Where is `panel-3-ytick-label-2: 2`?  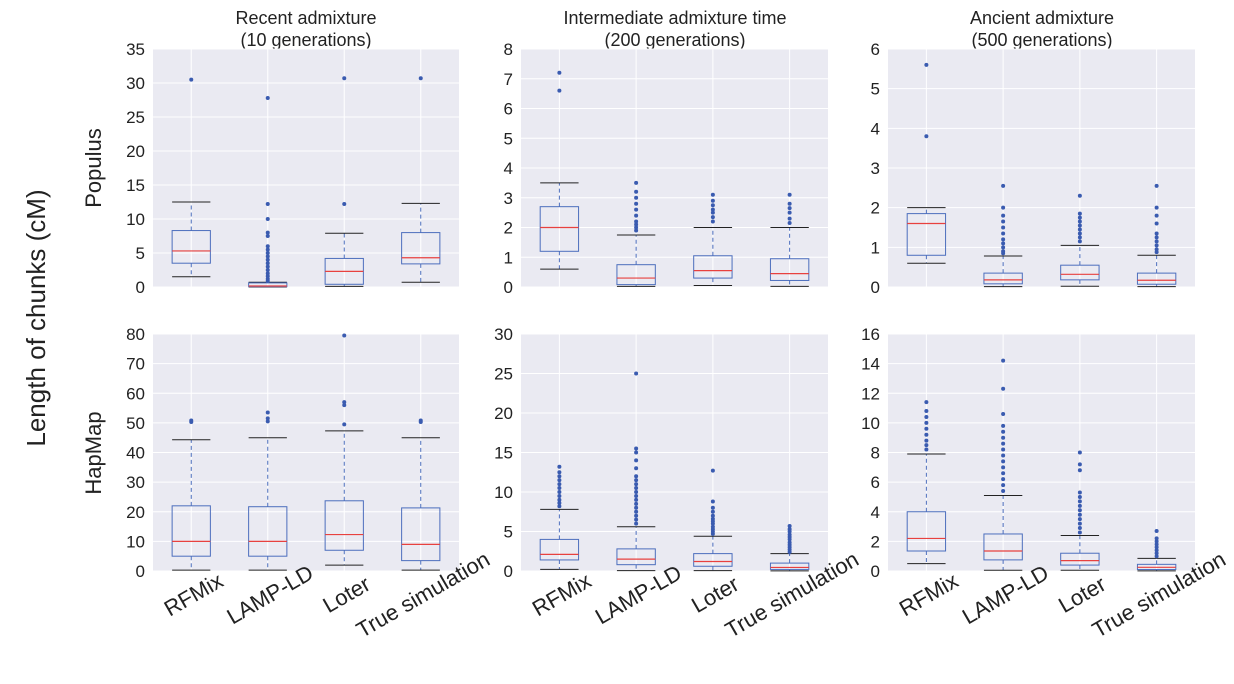
panel-3-ytick-label-2: 2 is located at coordinates (875, 208).